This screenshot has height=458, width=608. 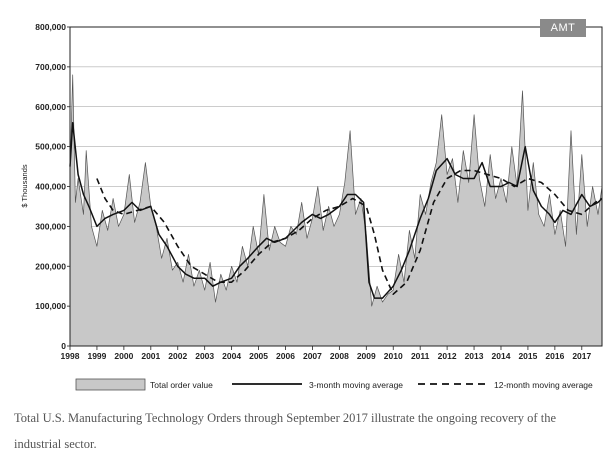 What do you see at coordinates (123, 356) in the screenshot?
I see `x-tick-label: 2000` at bounding box center [123, 356].